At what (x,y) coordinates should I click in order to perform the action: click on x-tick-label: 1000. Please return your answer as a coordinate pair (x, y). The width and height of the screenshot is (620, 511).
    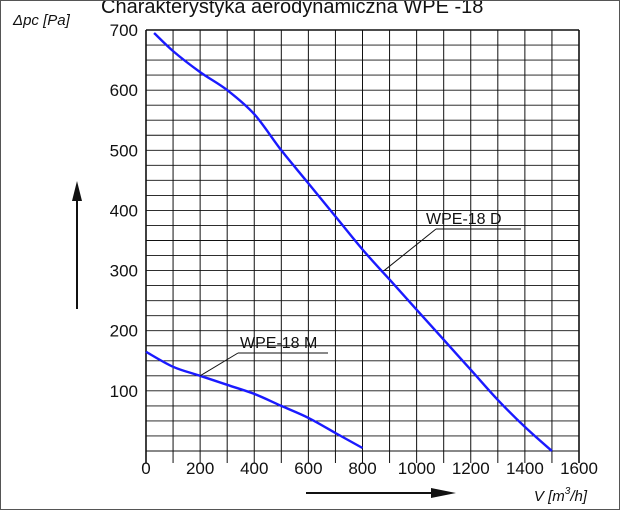
    Looking at the image, I should click on (417, 468).